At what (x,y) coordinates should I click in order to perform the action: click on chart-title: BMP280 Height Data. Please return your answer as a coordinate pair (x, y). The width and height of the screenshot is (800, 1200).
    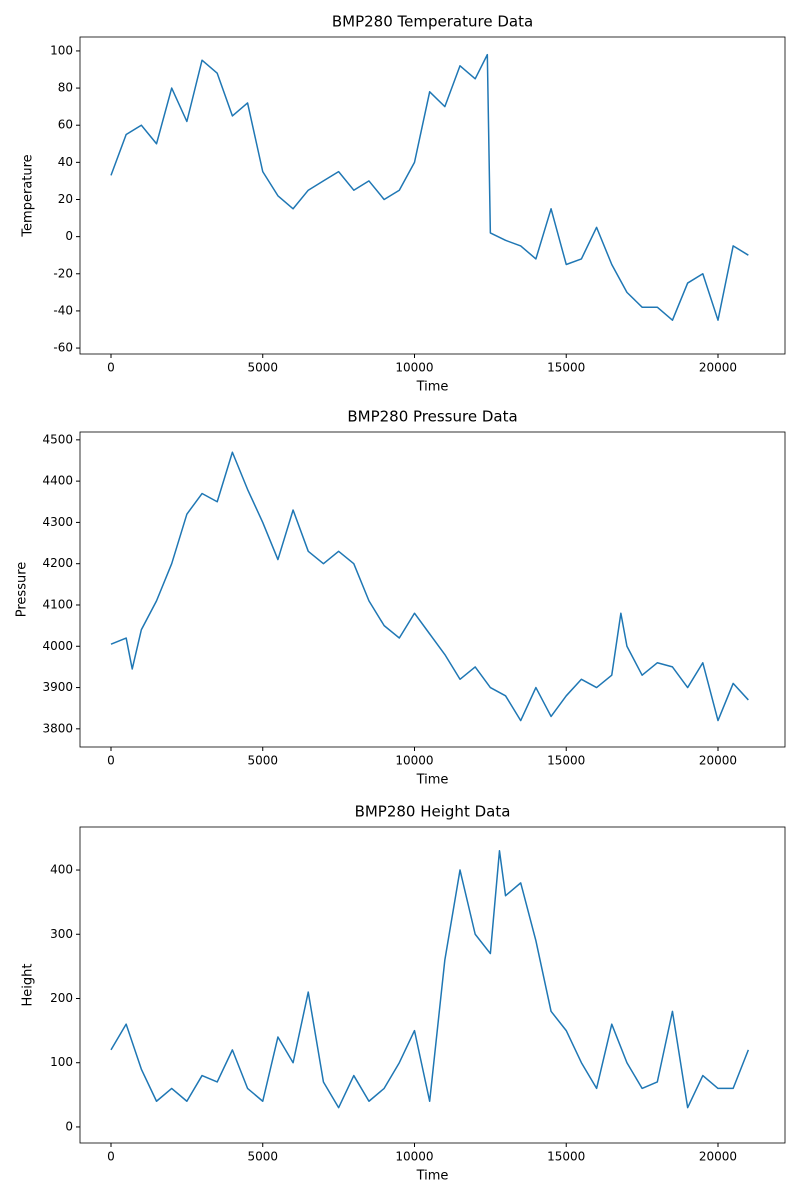
    Looking at the image, I should click on (433, 812).